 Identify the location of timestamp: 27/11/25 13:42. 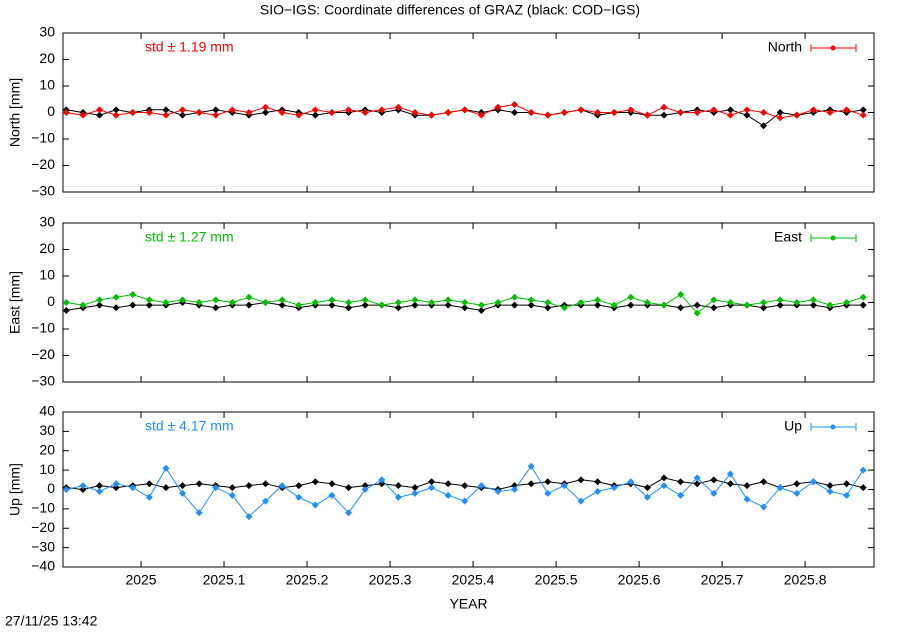
(51, 621).